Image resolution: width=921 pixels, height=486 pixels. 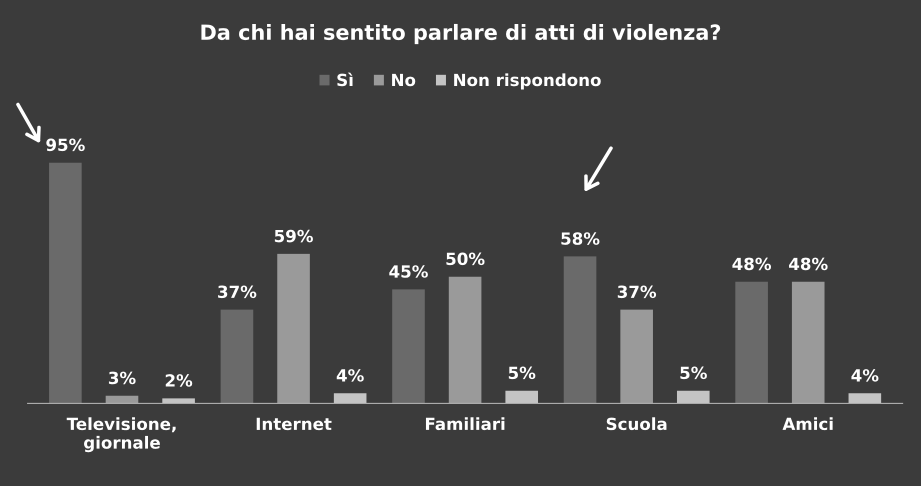 I want to click on data-label: 58%, so click(x=580, y=238).